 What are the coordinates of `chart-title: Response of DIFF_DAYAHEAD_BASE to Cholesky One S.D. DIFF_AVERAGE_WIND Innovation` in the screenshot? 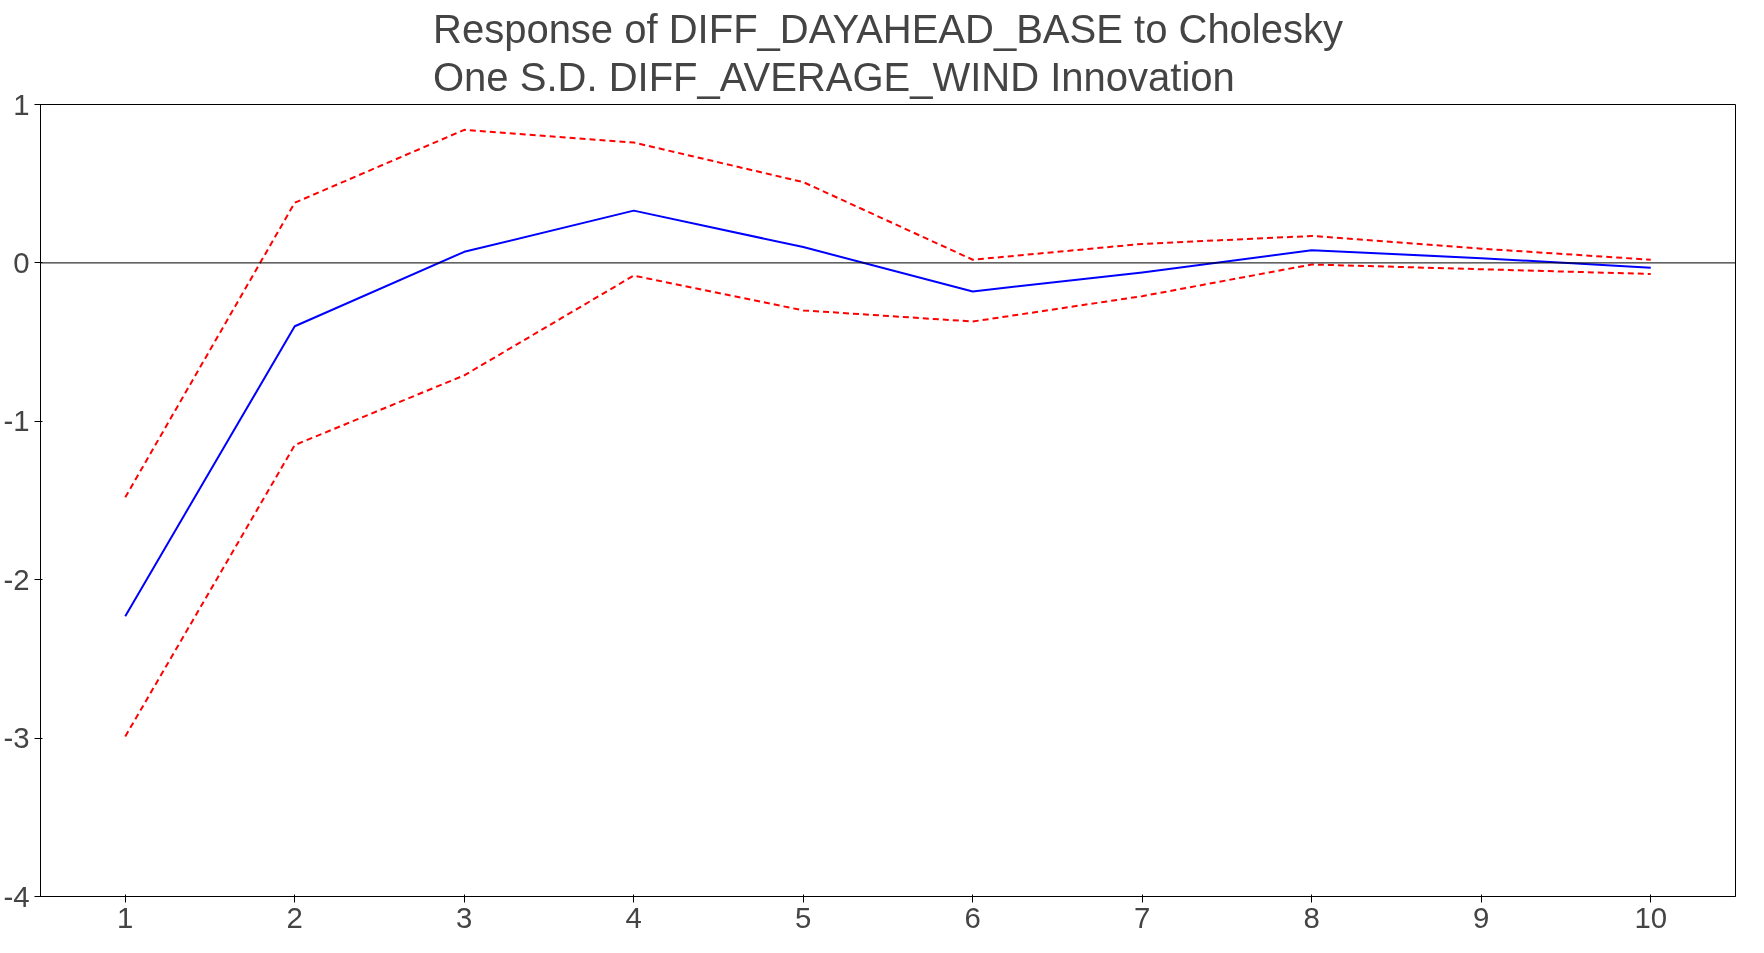 It's located at (888, 53).